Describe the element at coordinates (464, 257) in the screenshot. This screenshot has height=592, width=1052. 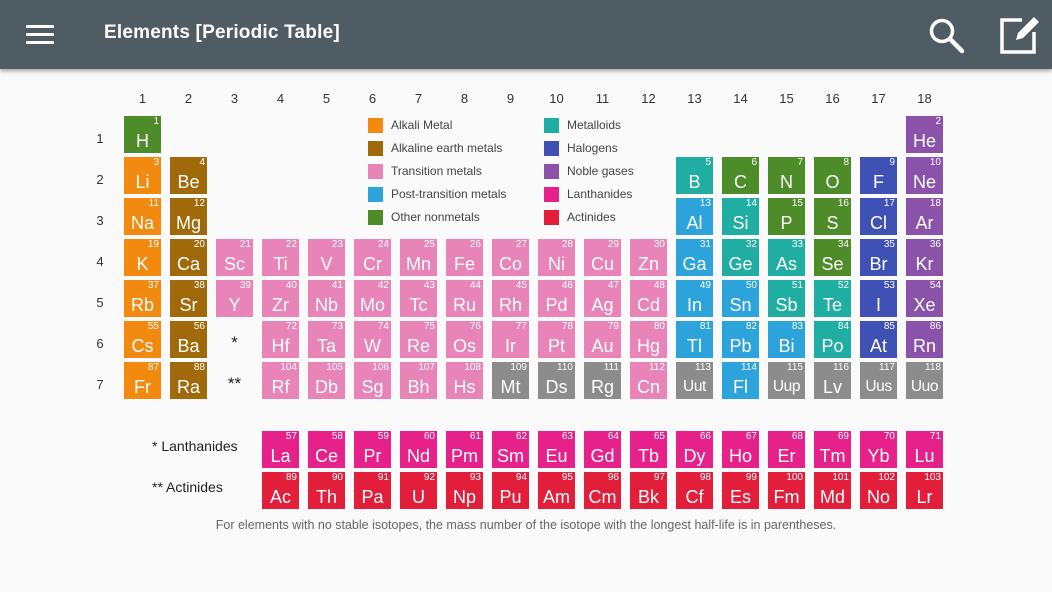
I see `element-fe: 26 Fe` at that location.